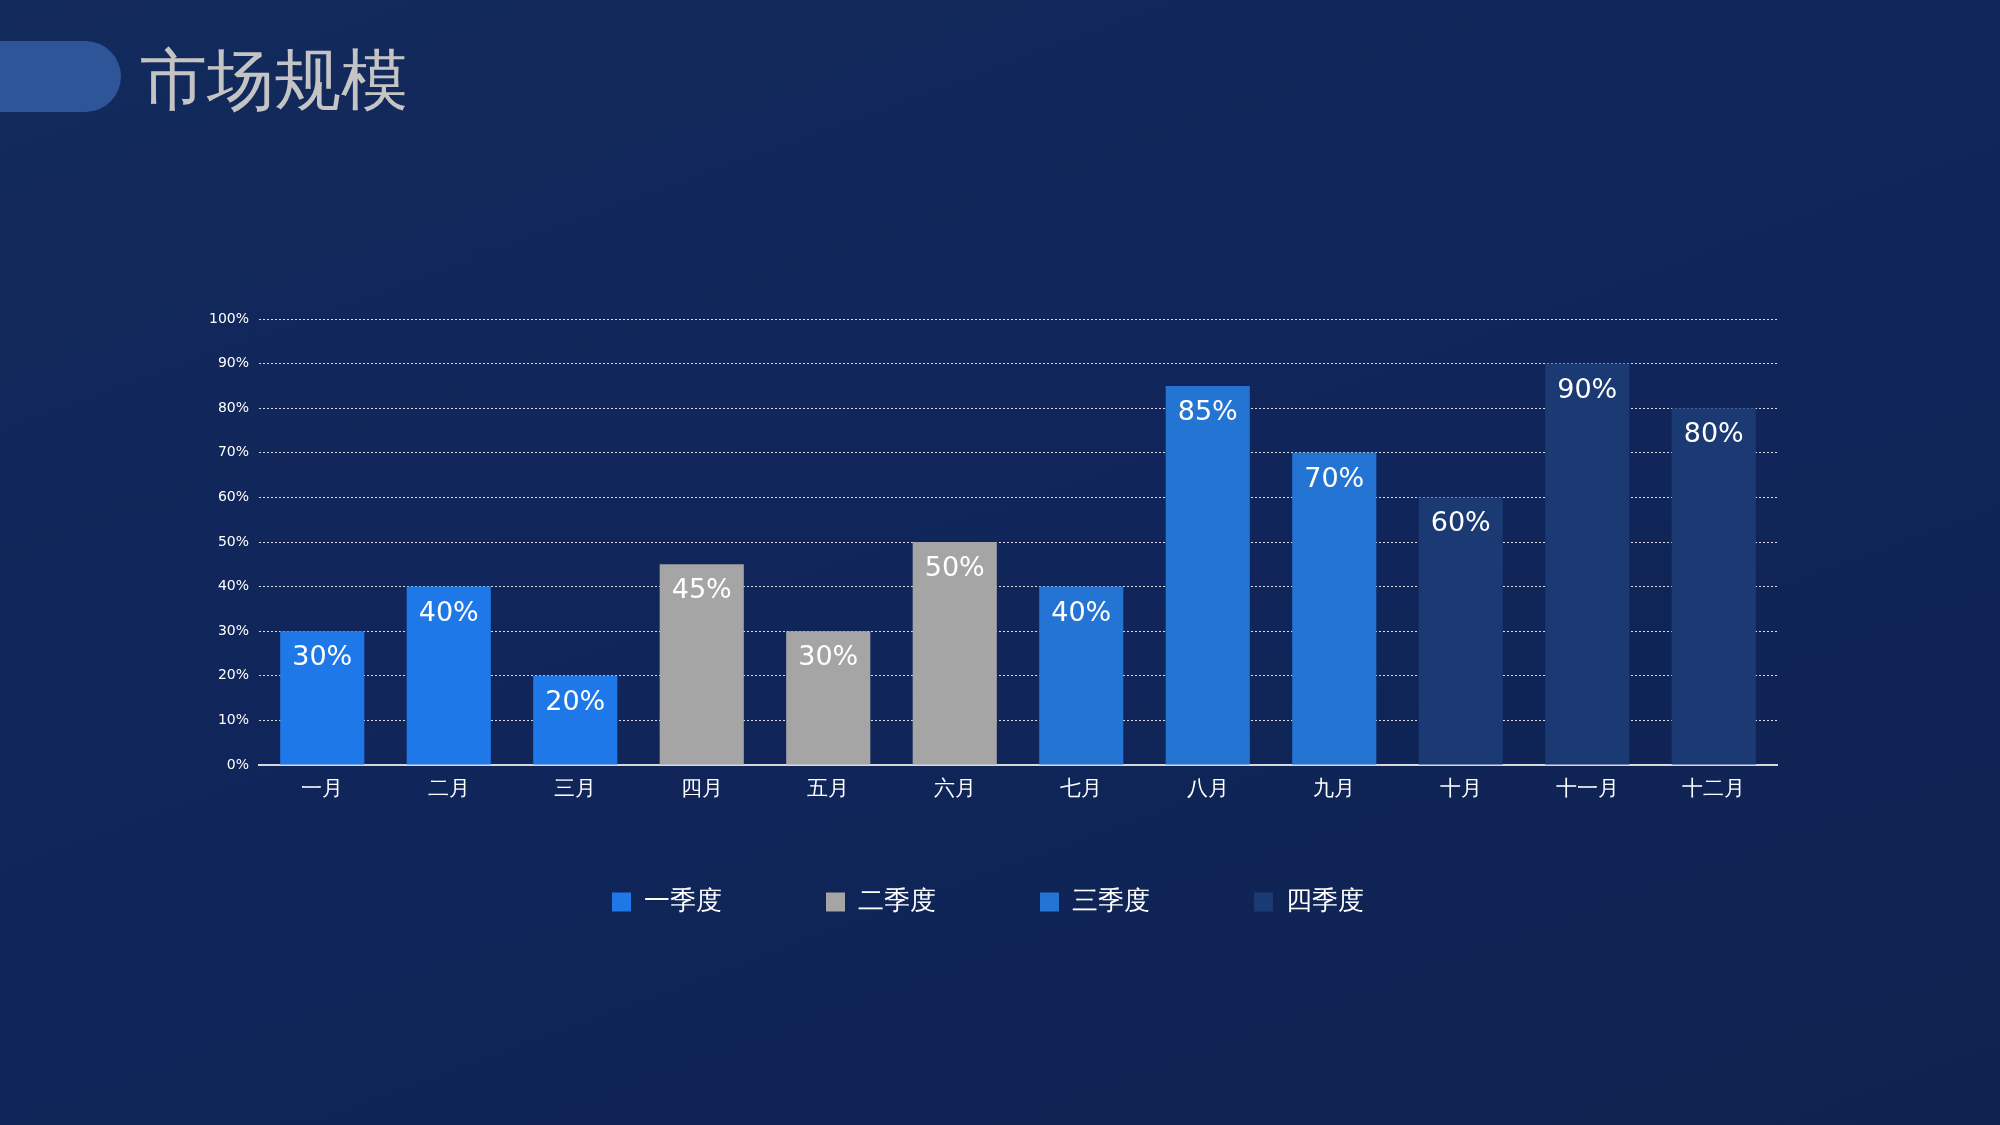  Describe the element at coordinates (1111, 899) in the screenshot. I see `legend-label: 三季度` at that location.